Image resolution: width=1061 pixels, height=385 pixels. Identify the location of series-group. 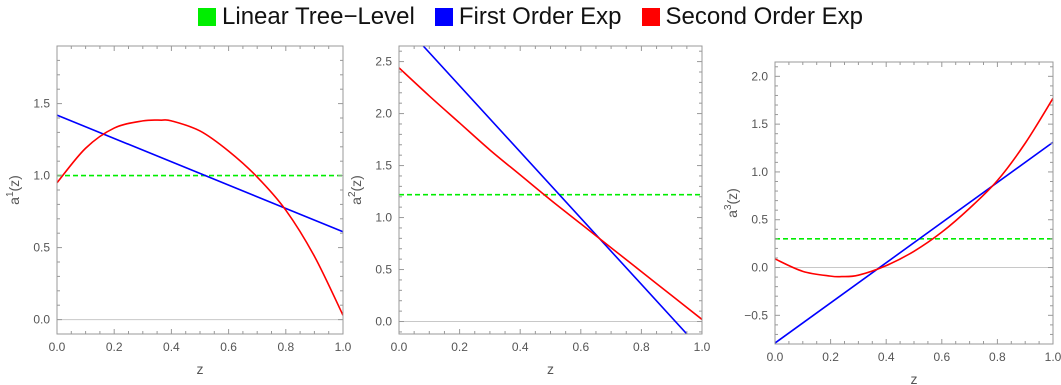
(200, 215).